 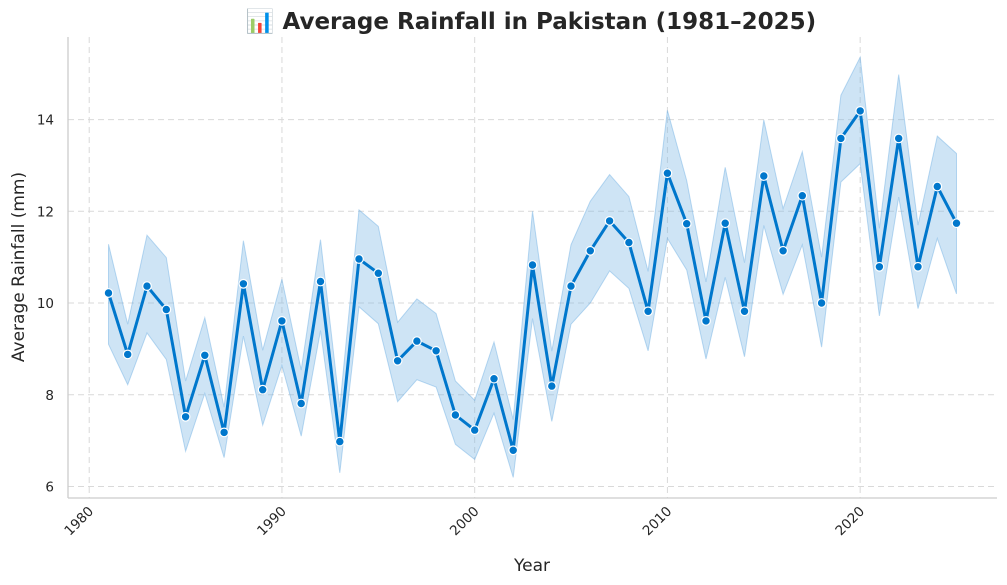 I want to click on x-axis-label: Year, so click(x=531, y=566).